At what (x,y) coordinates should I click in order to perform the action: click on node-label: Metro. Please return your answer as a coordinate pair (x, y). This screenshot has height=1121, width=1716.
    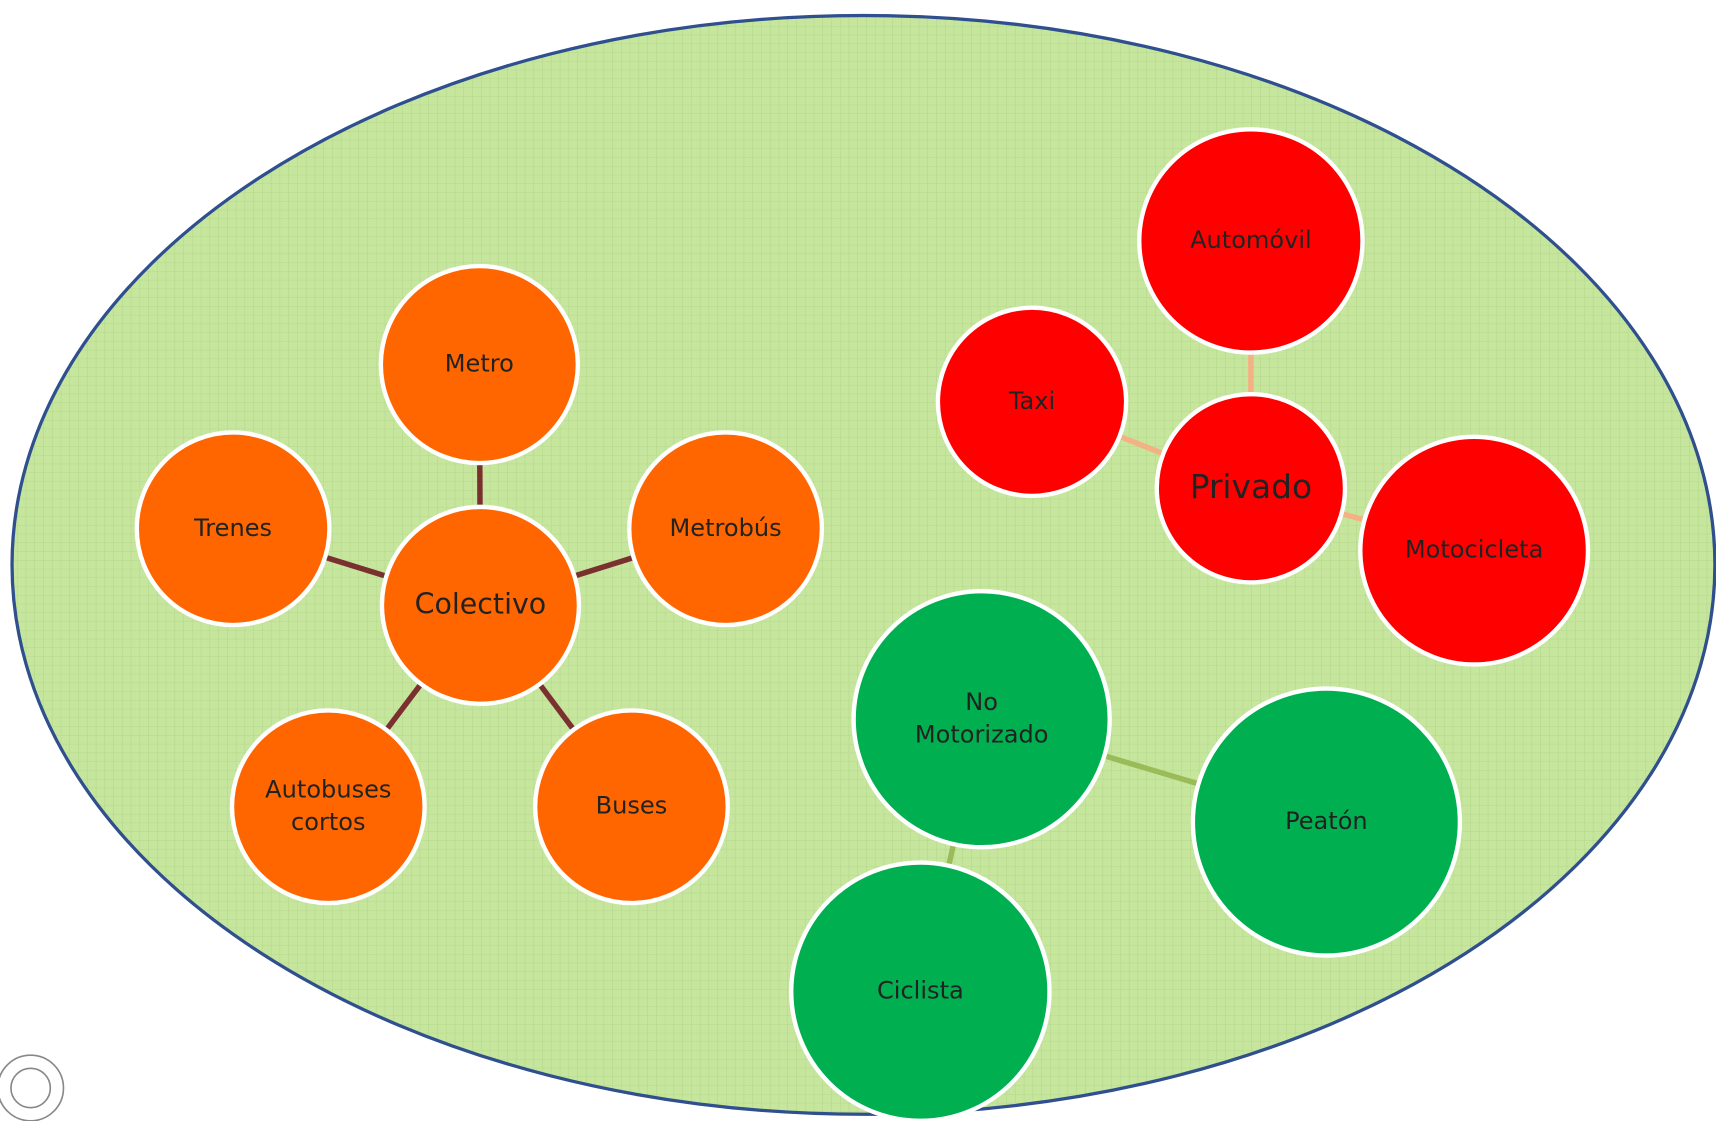
    Looking at the image, I should click on (479, 364).